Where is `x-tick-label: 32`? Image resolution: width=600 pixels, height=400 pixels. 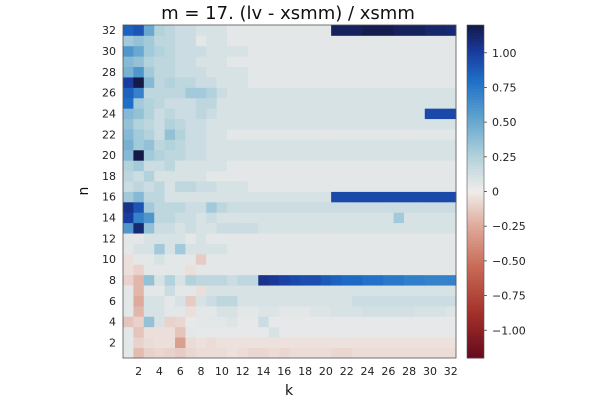
x-tick-label: 32 is located at coordinates (451, 371).